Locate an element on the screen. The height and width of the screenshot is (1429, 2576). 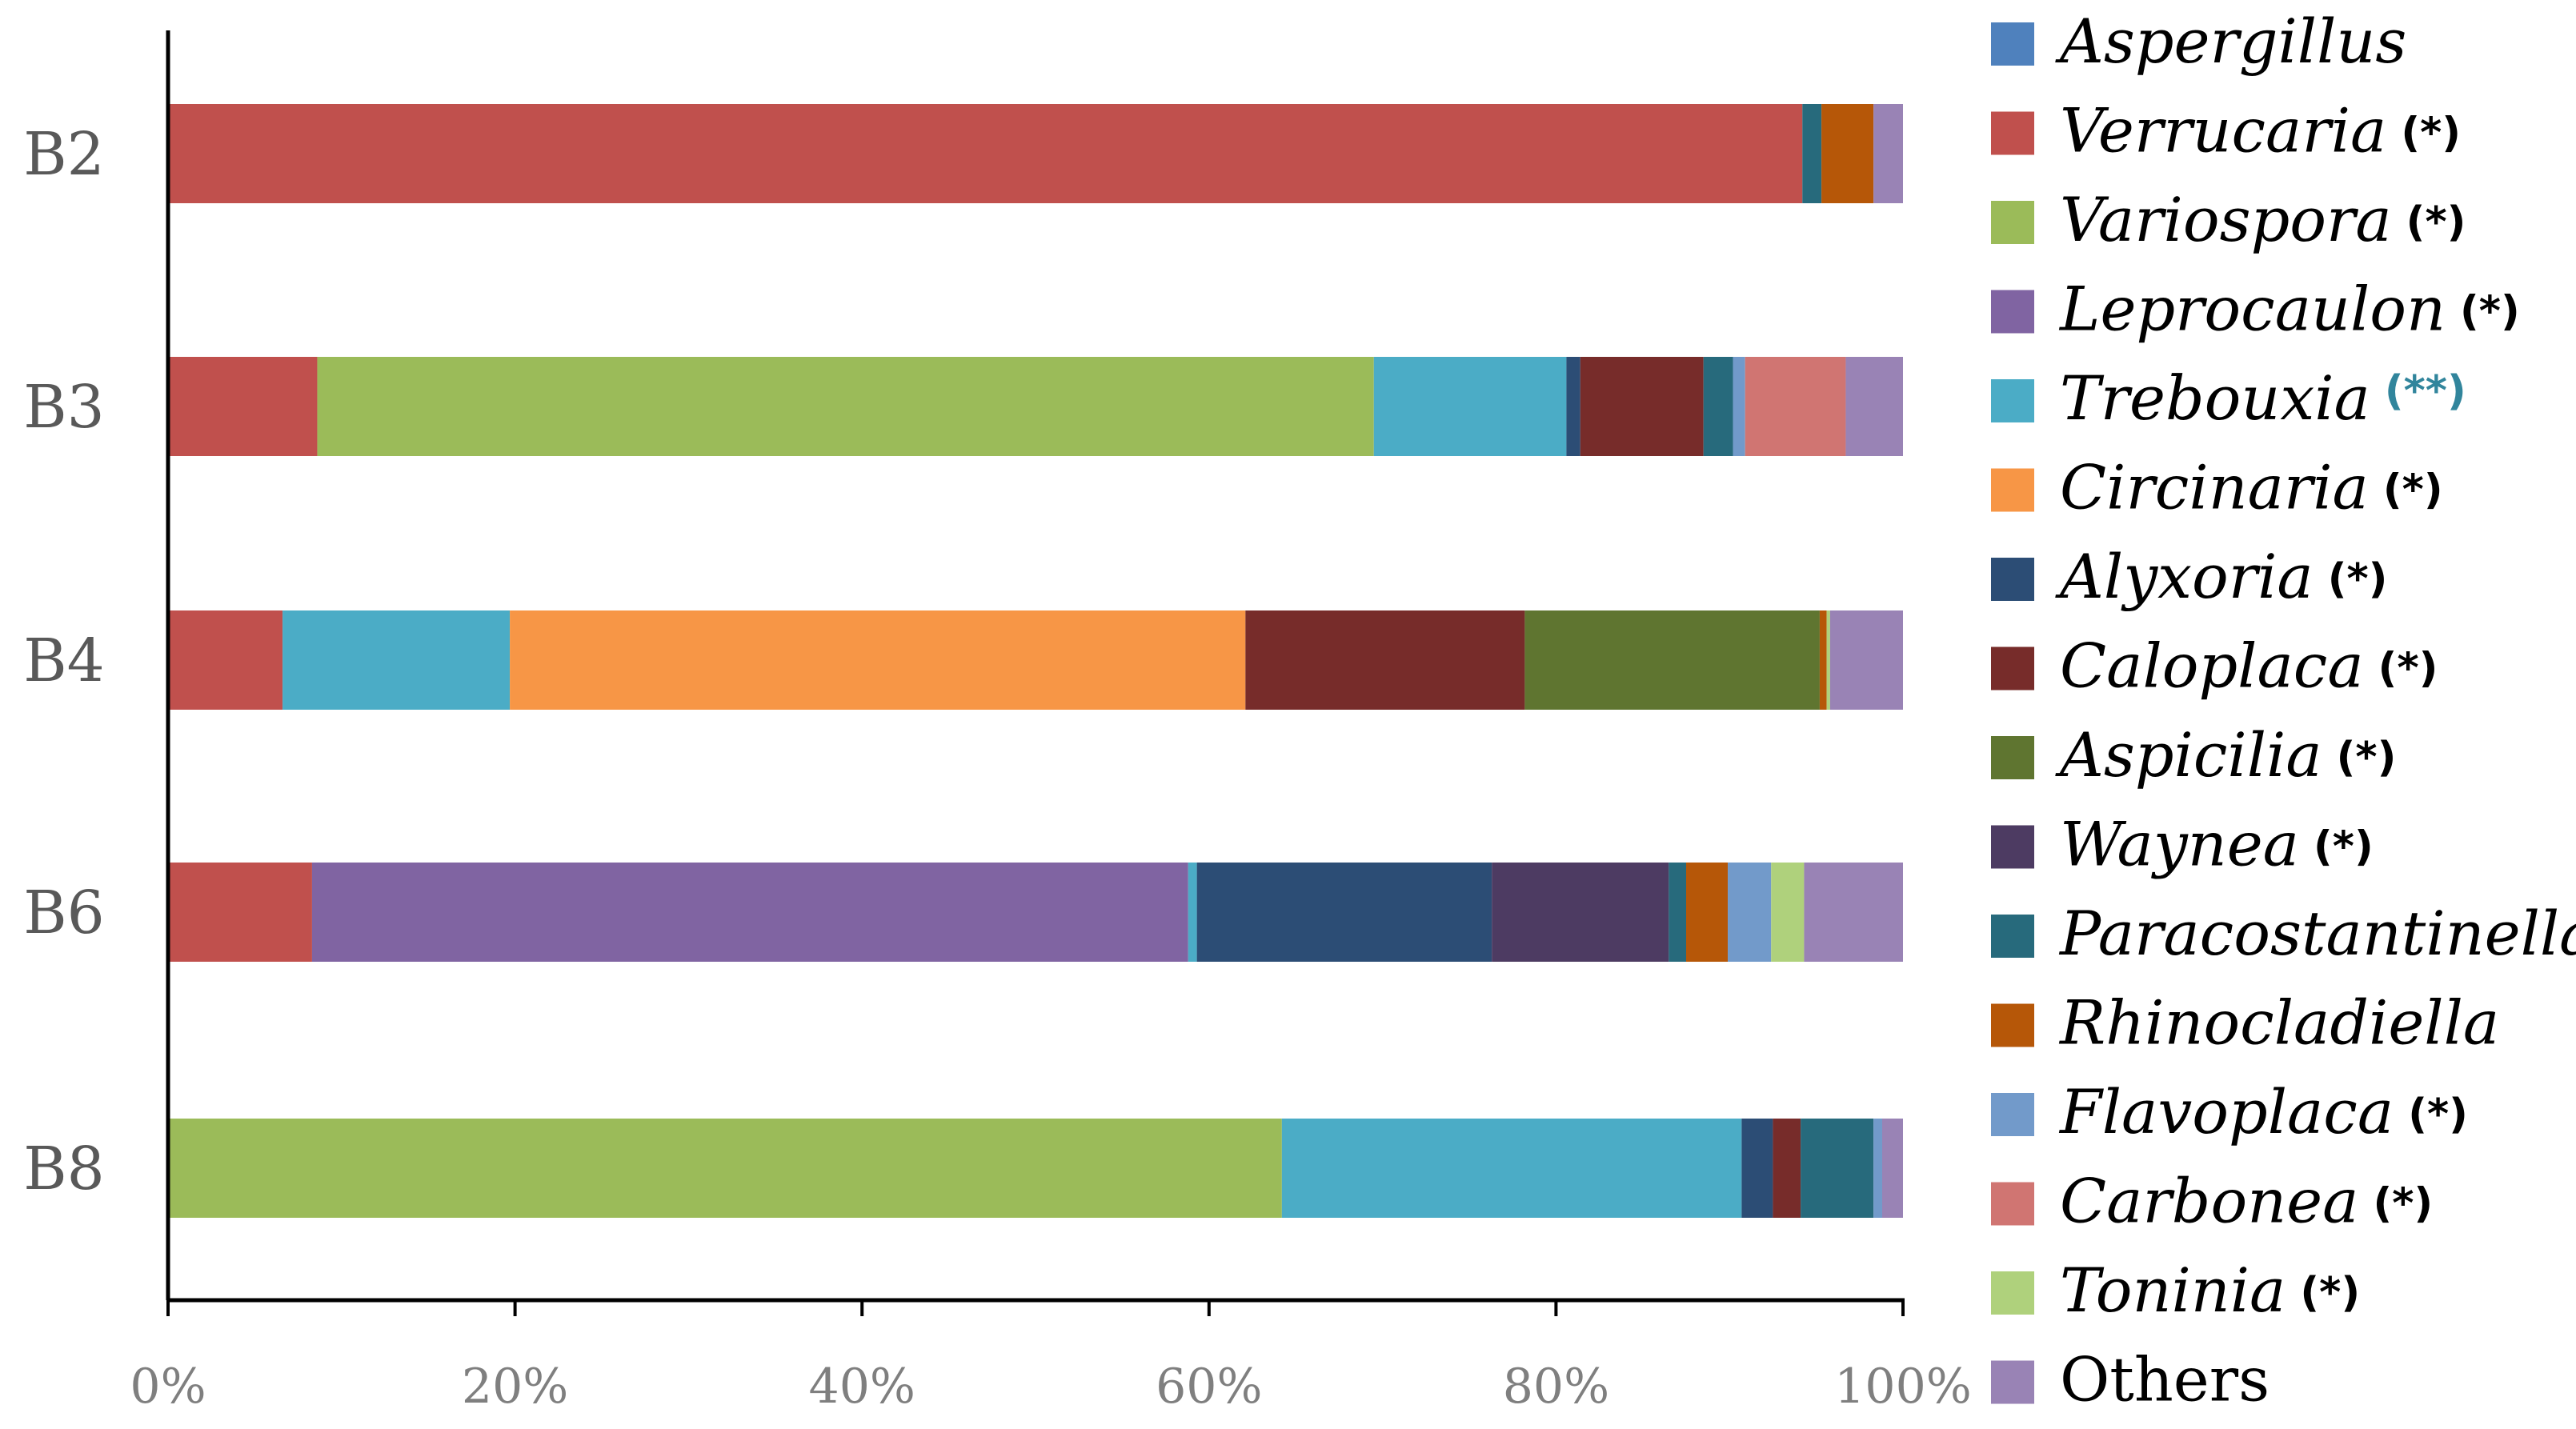
bar-b4-toninia is located at coordinates (1828, 660).